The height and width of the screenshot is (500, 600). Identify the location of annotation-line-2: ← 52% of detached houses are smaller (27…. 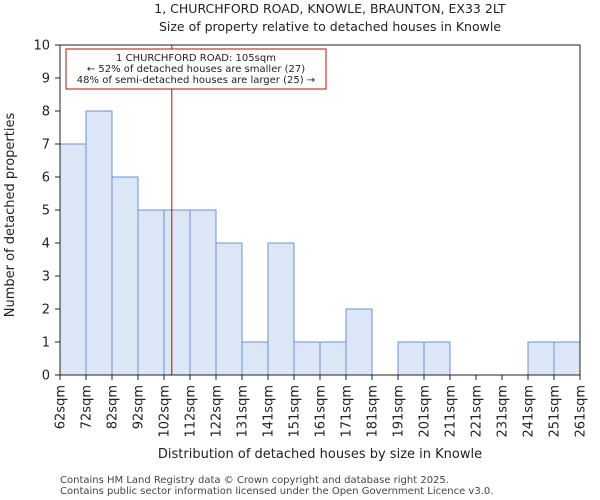
(196, 69).